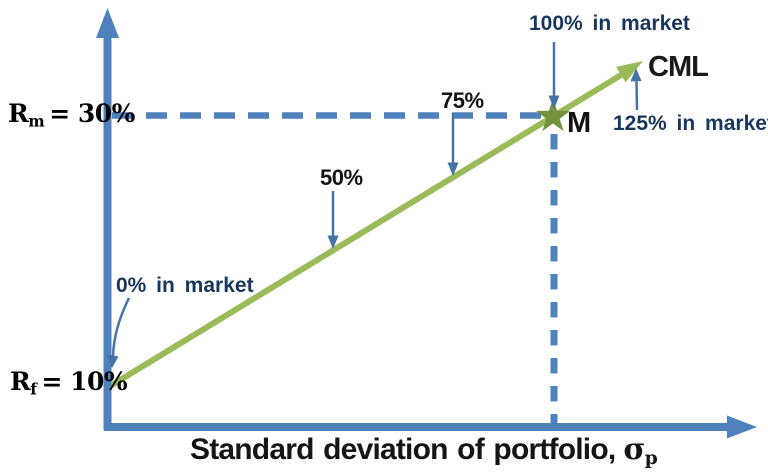 The height and width of the screenshot is (476, 768). I want to click on y-axis-arrowhead, so click(107, 23).